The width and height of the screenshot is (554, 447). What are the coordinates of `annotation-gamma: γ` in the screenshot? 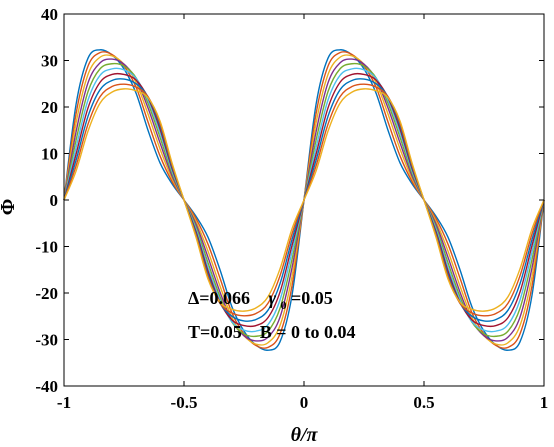 It's located at (273, 298).